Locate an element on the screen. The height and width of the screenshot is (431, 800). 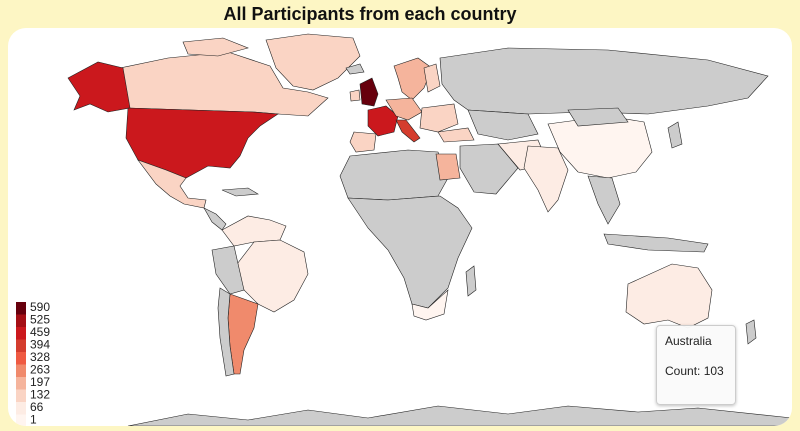
region-eastern-europe is located at coordinates (439, 118).